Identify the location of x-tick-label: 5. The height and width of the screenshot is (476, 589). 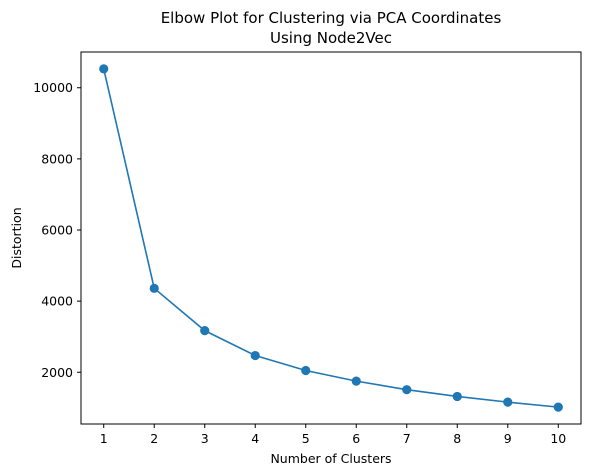
(306, 438).